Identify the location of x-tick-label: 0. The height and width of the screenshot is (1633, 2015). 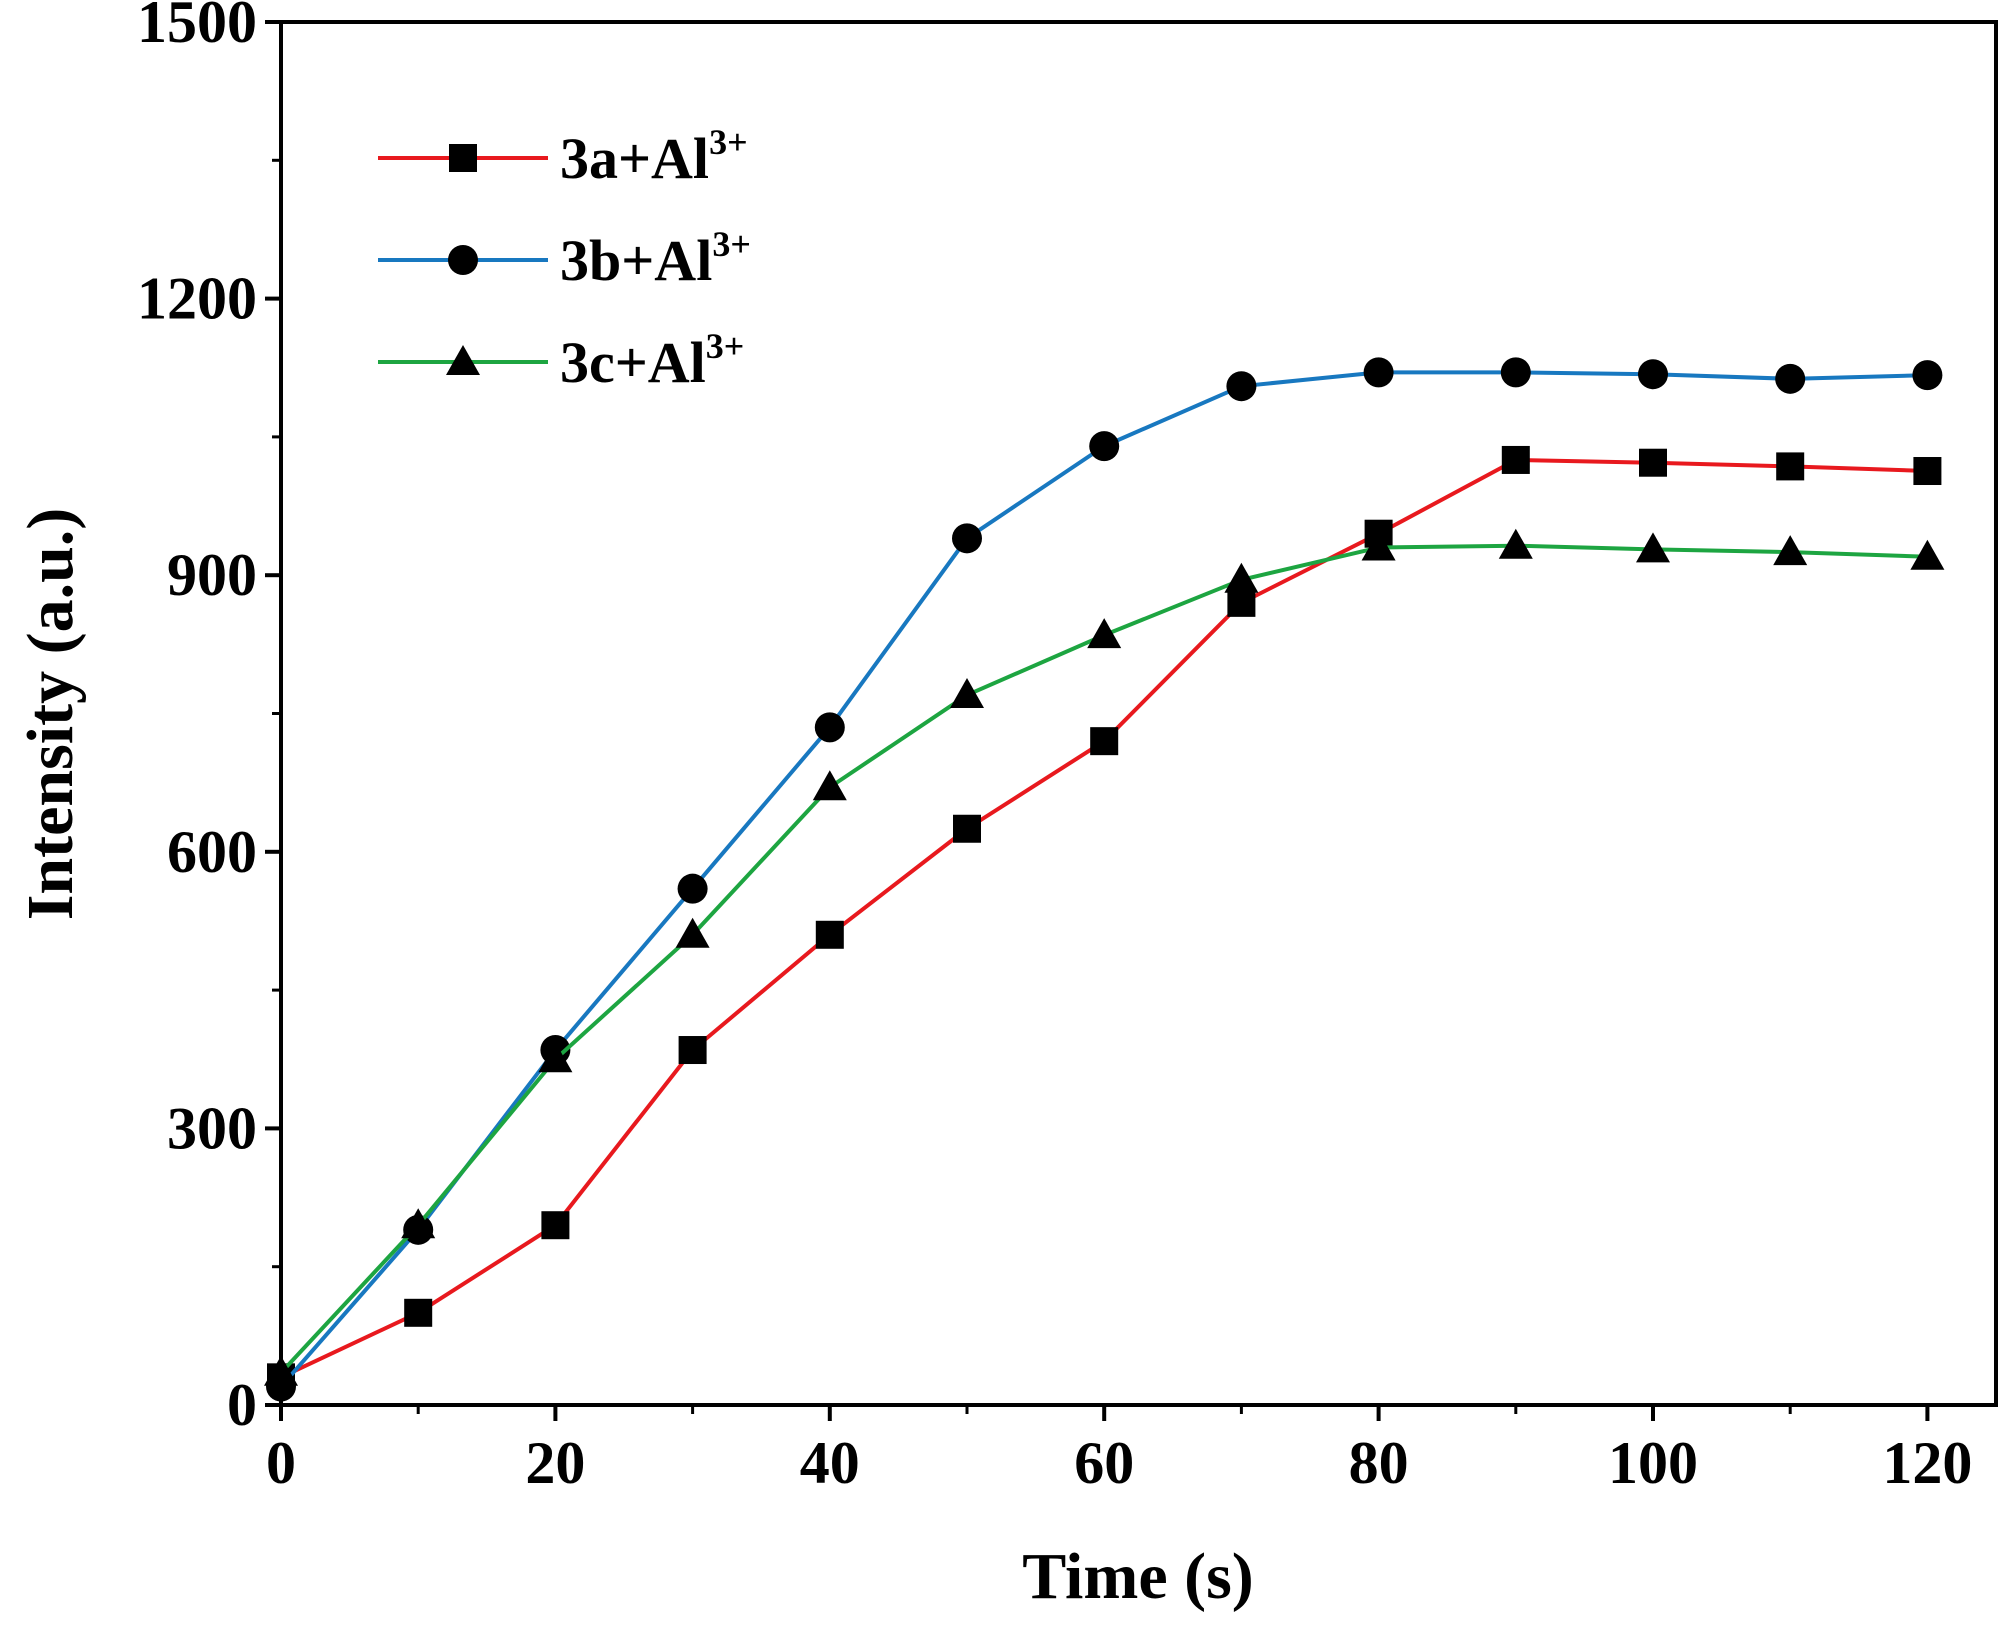
(281, 1463).